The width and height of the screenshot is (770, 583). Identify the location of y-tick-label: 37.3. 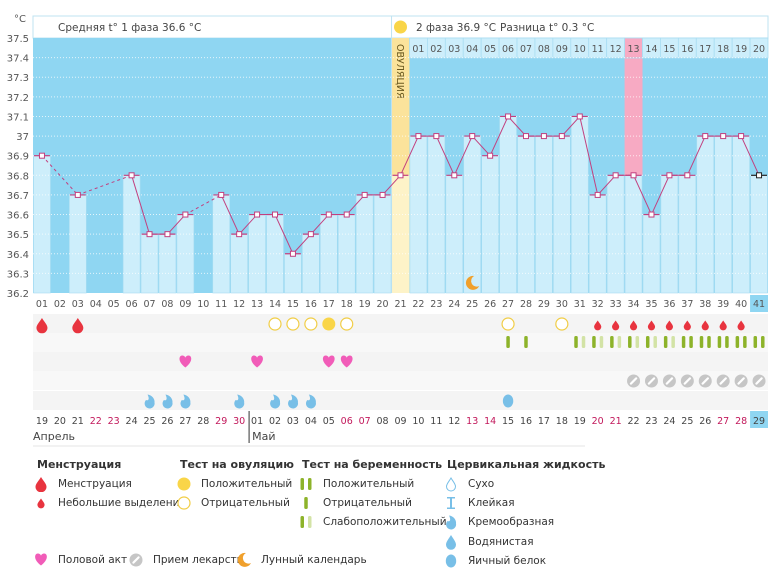
(18, 78).